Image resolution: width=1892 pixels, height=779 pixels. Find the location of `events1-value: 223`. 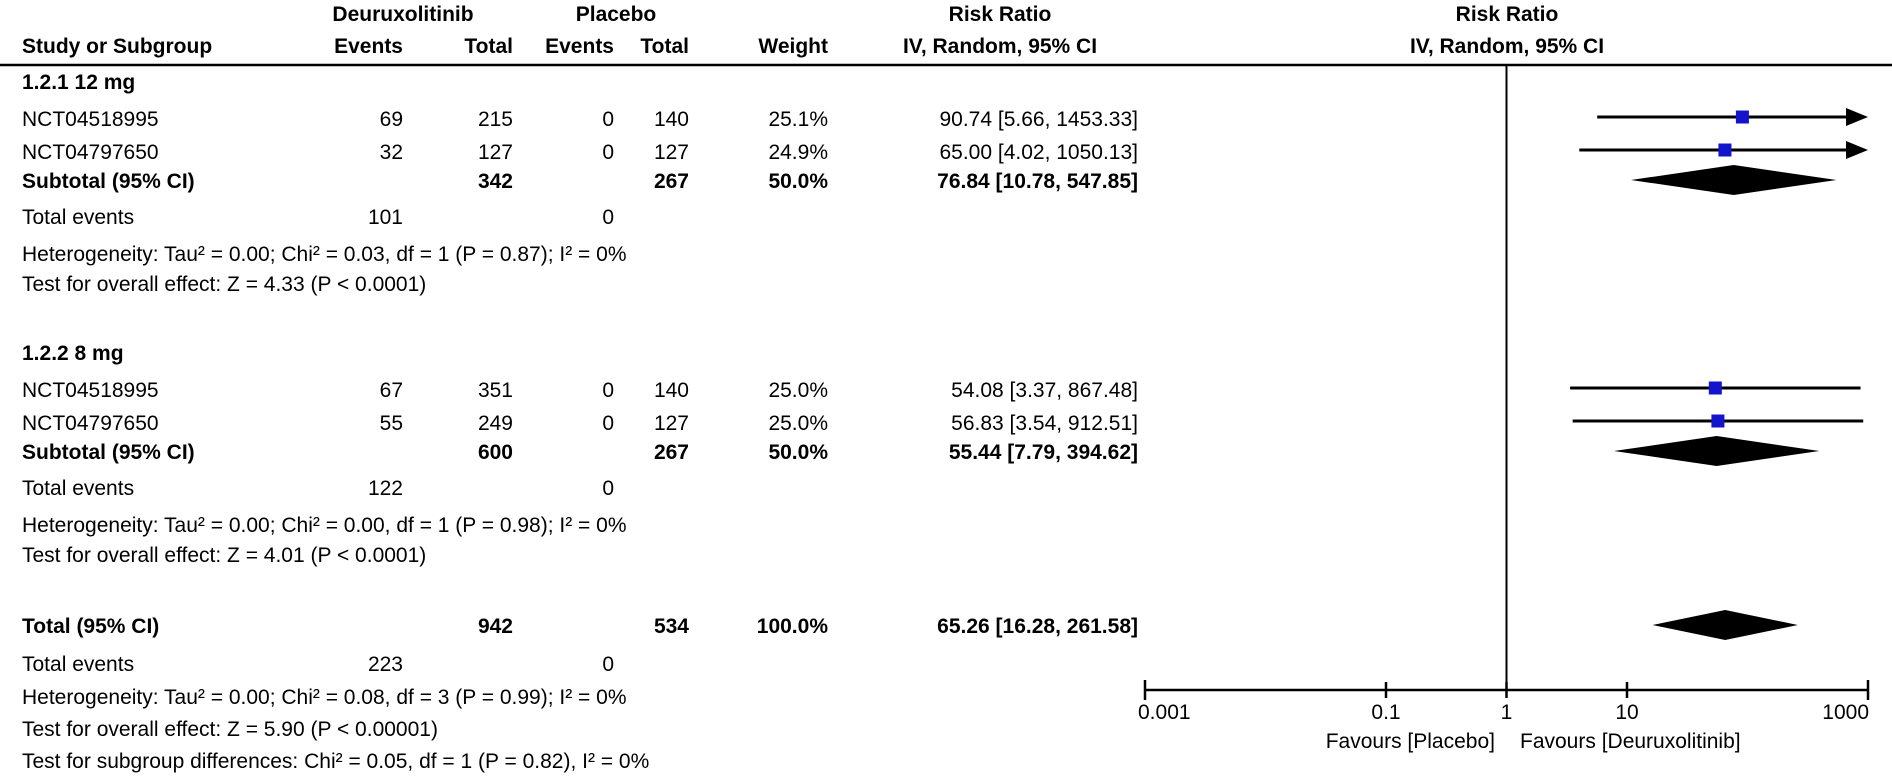

events1-value: 223 is located at coordinates (385, 664).